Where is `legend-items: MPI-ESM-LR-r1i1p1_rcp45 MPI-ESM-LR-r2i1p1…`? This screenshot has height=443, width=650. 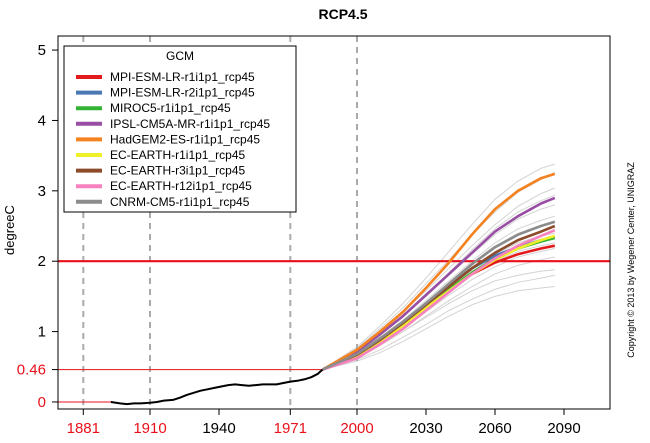
legend-items: MPI-ESM-LR-r1i1p1_rcp45 MPI-ESM-LR-r2i1p1… is located at coordinates (173, 139).